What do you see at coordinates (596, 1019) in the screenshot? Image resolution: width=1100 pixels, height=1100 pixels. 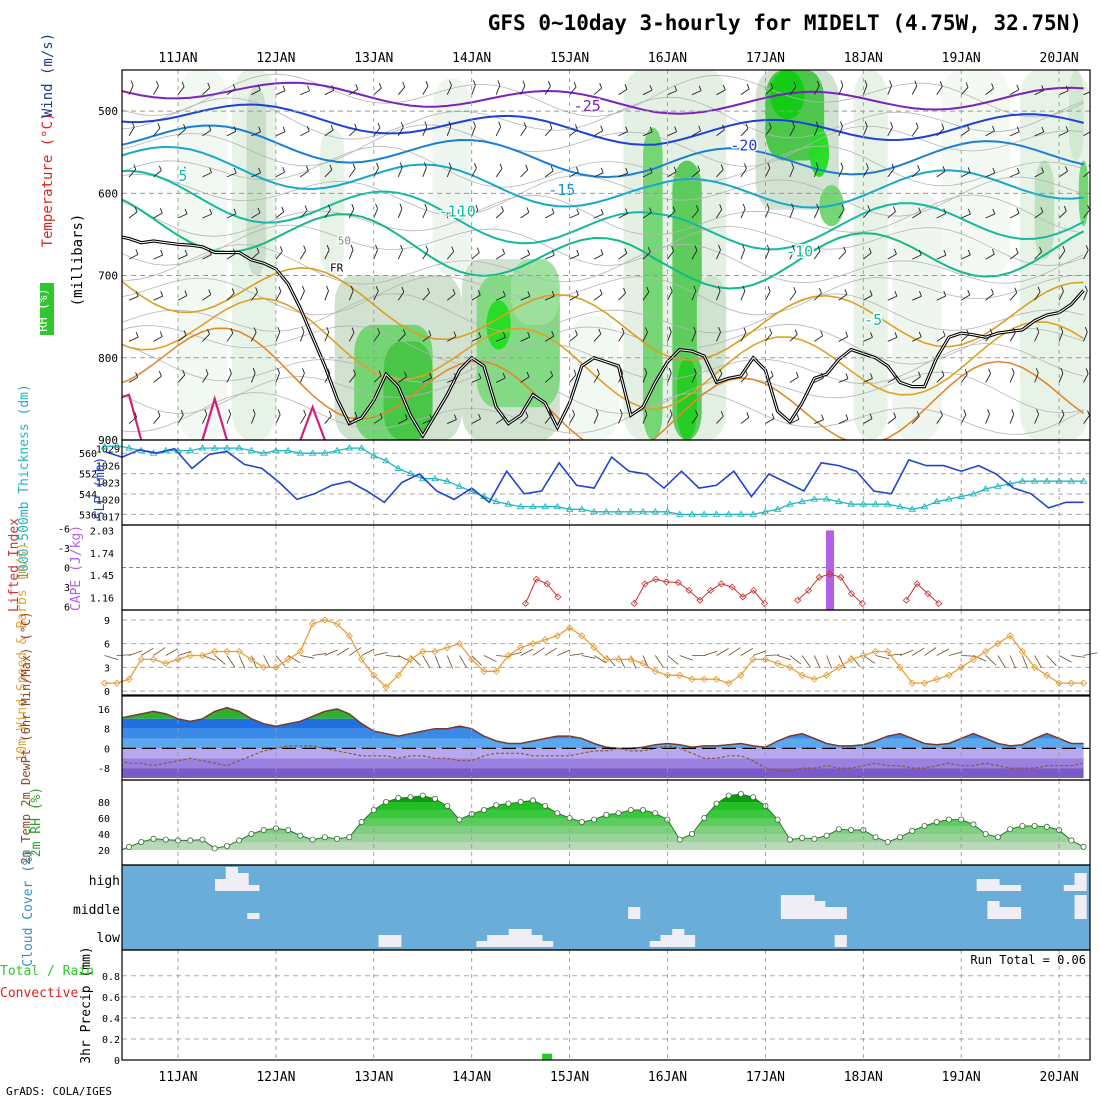 I see `precip-panel: 0 0.2 0.4 0.6 0.8` at bounding box center [596, 1019].